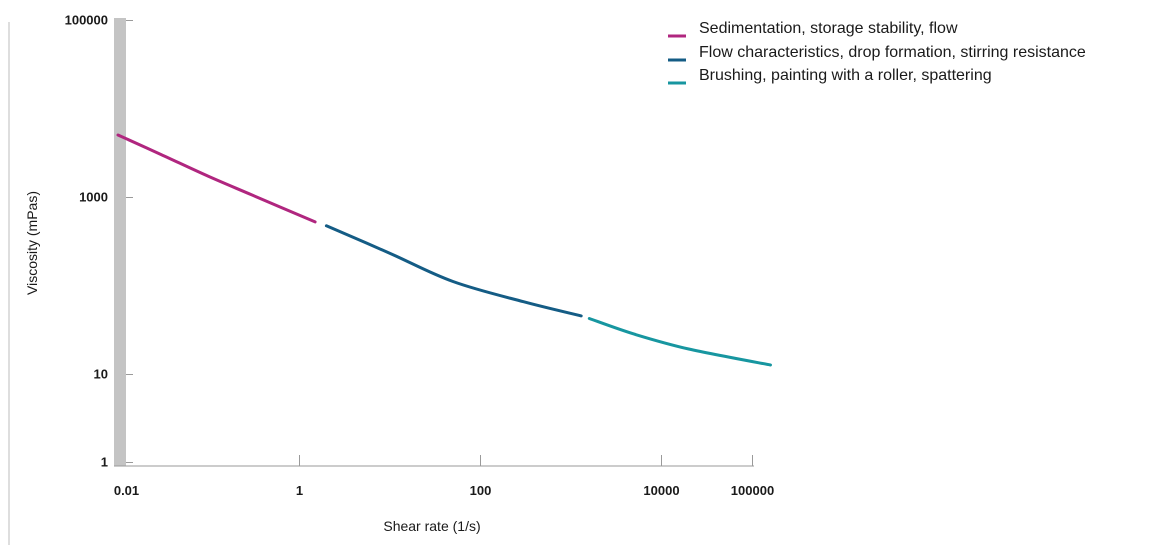 The image size is (1174, 546). I want to click on x-tick-label: 100000, so click(752, 490).